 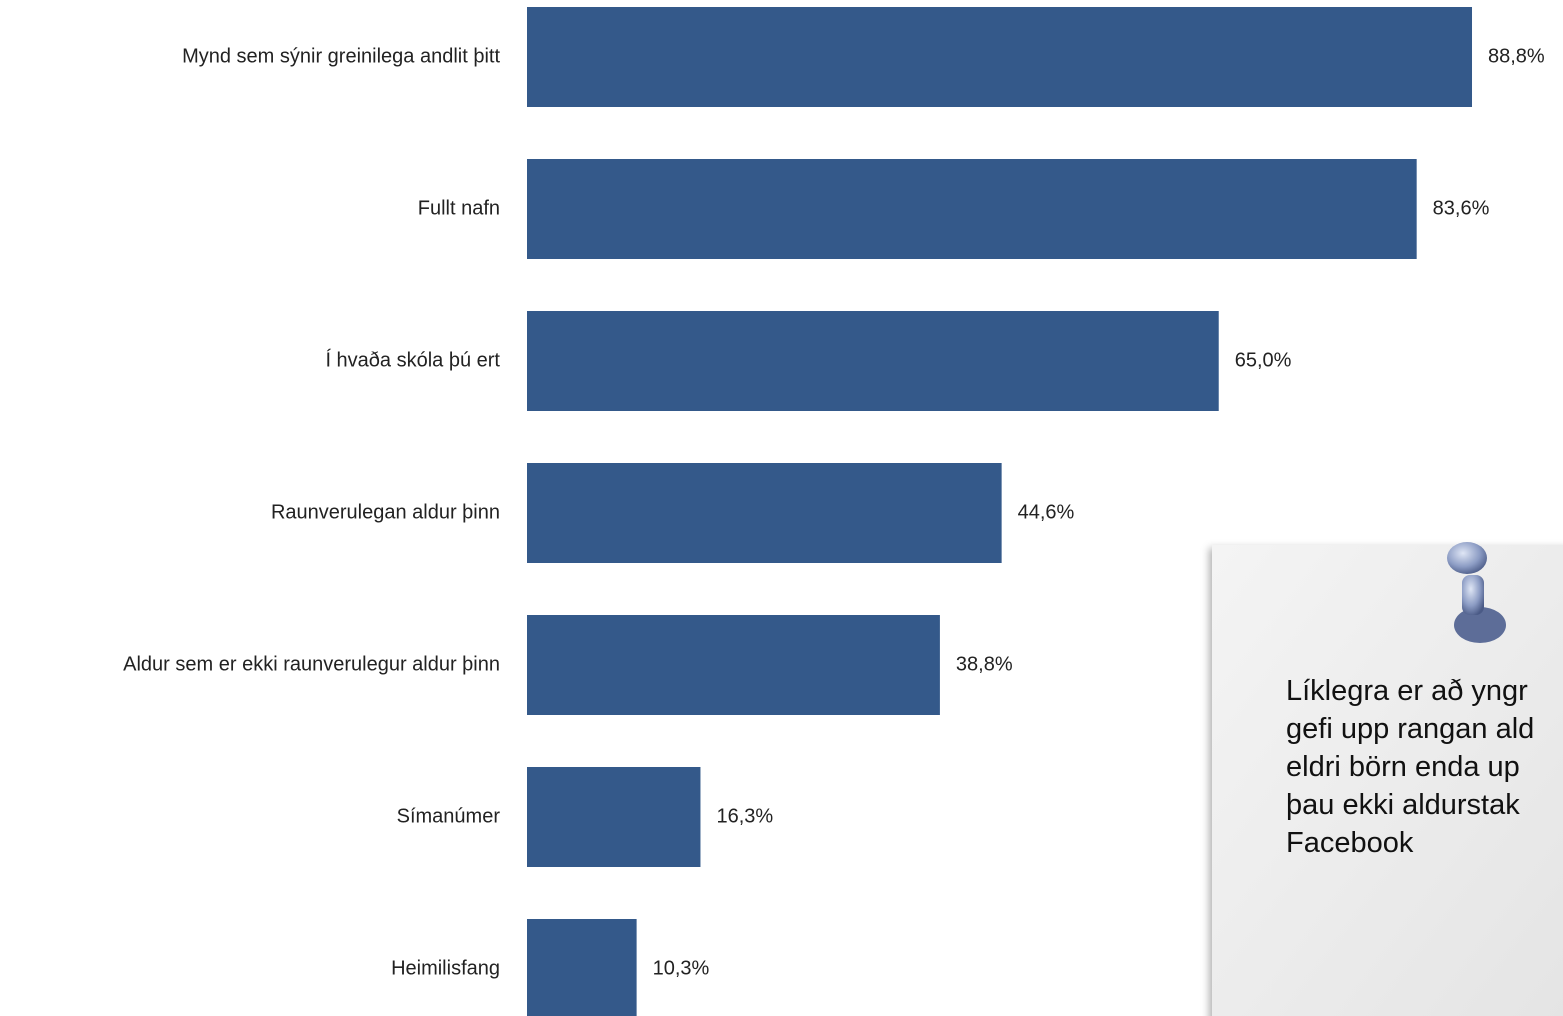 What do you see at coordinates (1350, 843) in the screenshot?
I see `note-text: Facebook` at bounding box center [1350, 843].